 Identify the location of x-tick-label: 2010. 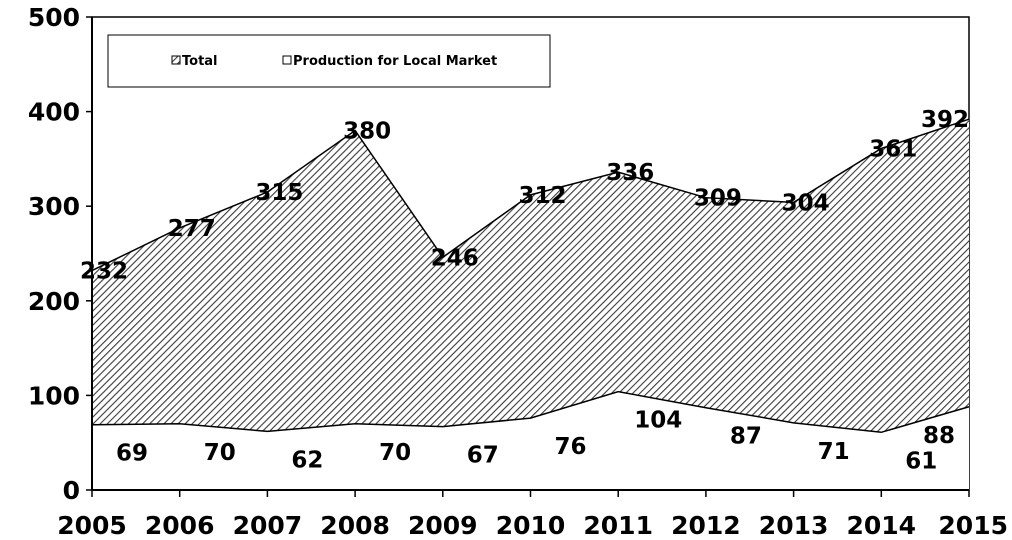
(531, 525).